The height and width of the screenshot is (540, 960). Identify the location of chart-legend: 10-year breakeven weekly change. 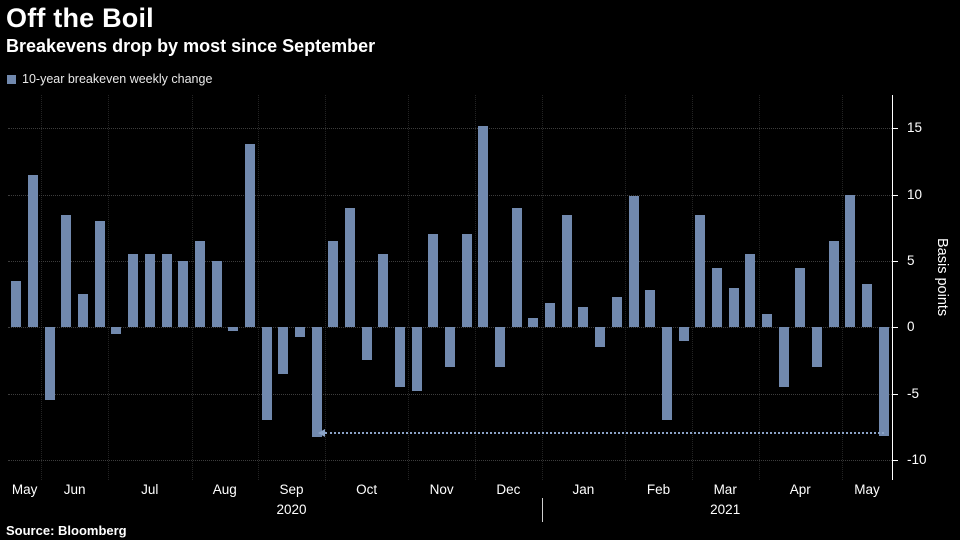
(109, 79).